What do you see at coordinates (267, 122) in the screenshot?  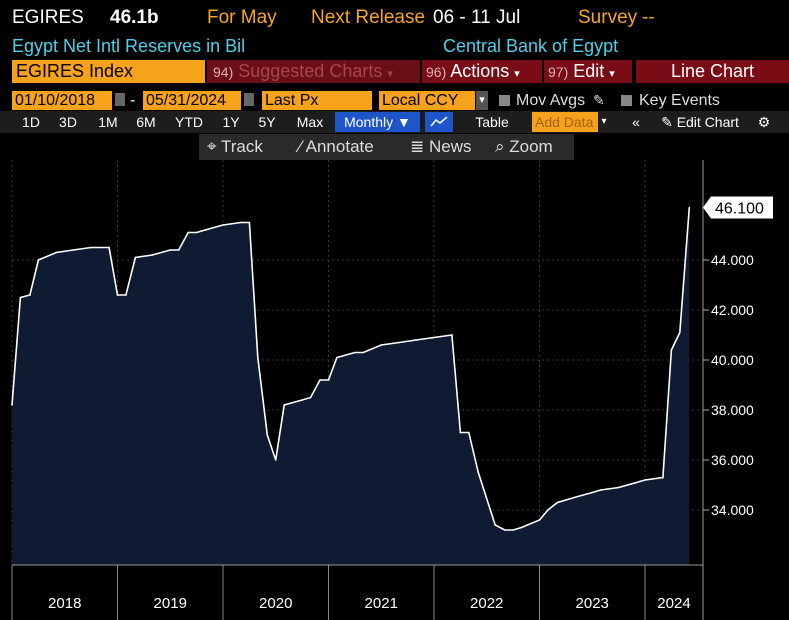 I see `period-5y: 5Y` at bounding box center [267, 122].